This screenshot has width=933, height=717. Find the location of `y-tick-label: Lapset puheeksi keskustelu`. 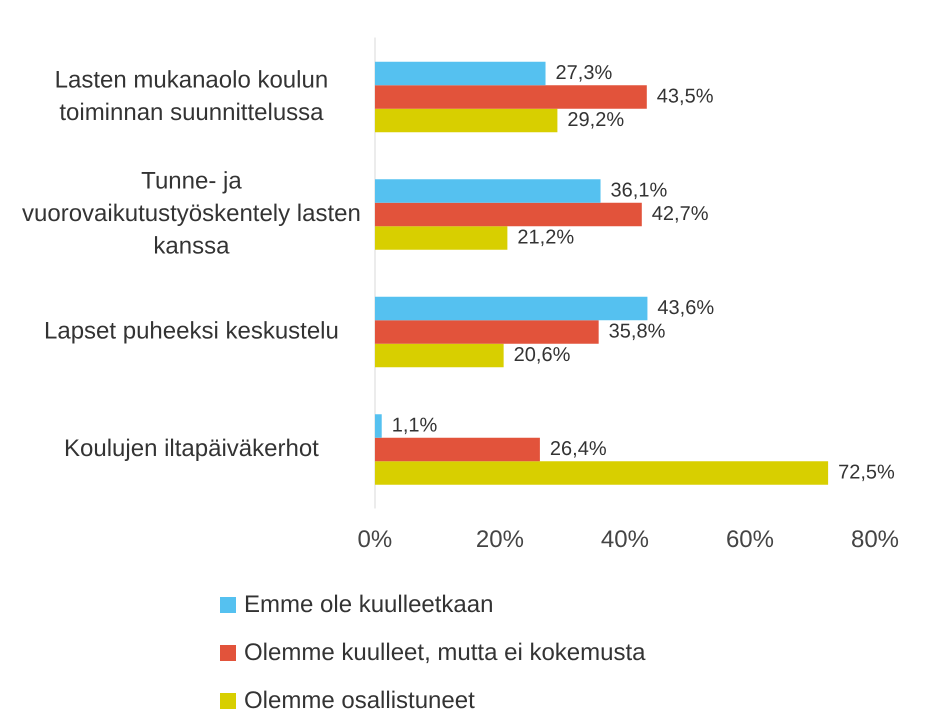

y-tick-label: Lapset puheeksi keskustelu is located at coordinates (191, 331).